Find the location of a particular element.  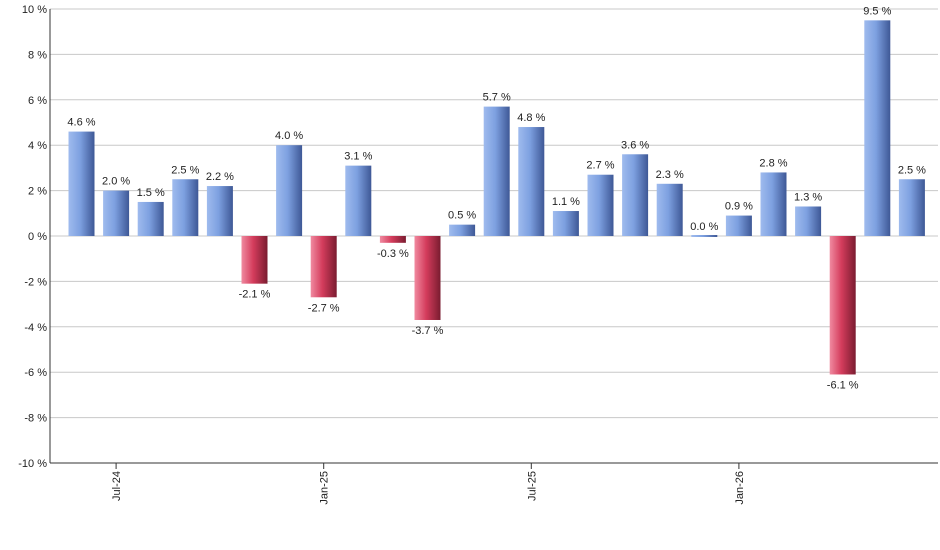

y-tick-label: 8 % is located at coordinates (37, 55).